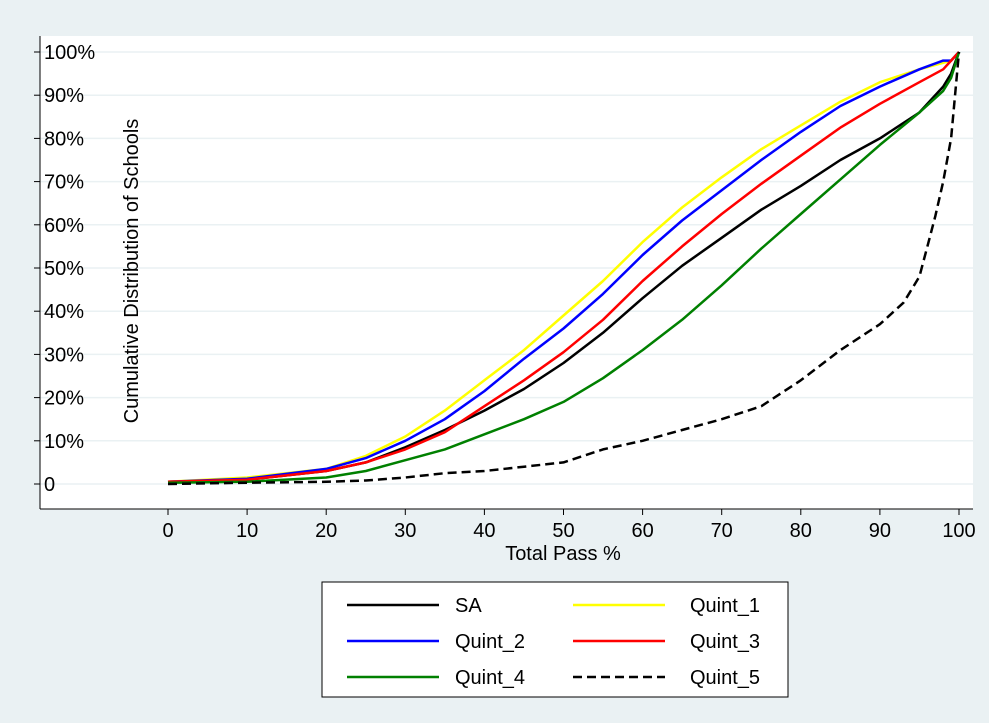 The height and width of the screenshot is (723, 989). I want to click on legend-label: Quint_1, so click(725, 606).